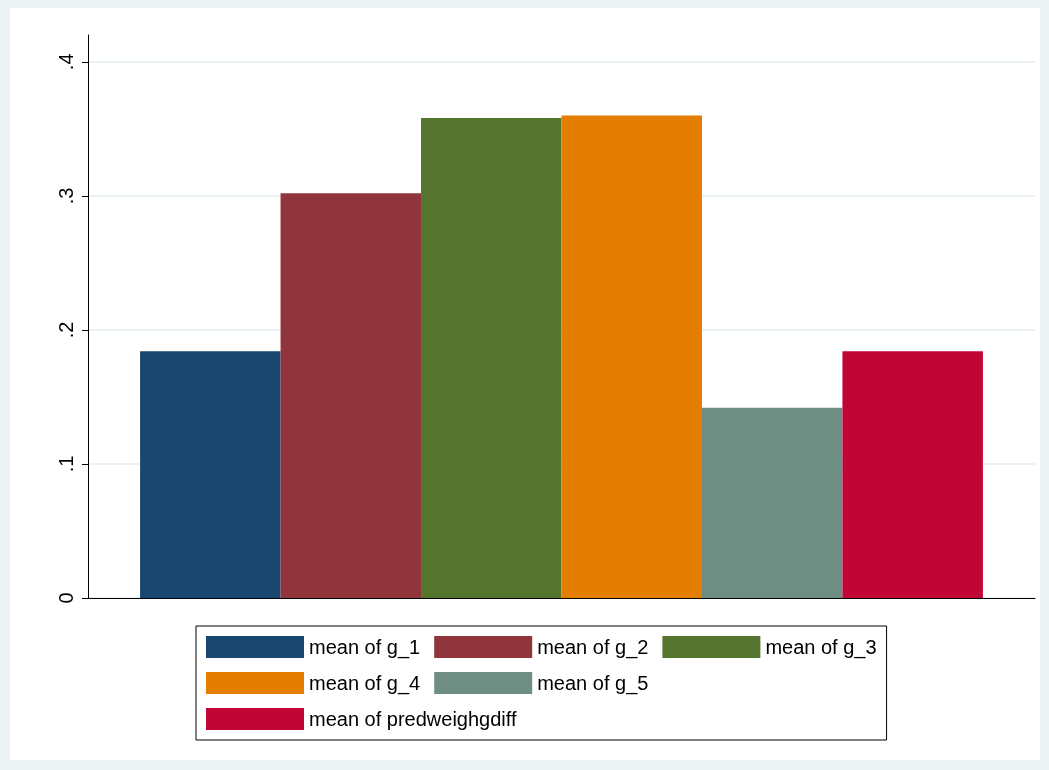  I want to click on y-tick-label: 0, so click(66, 598).